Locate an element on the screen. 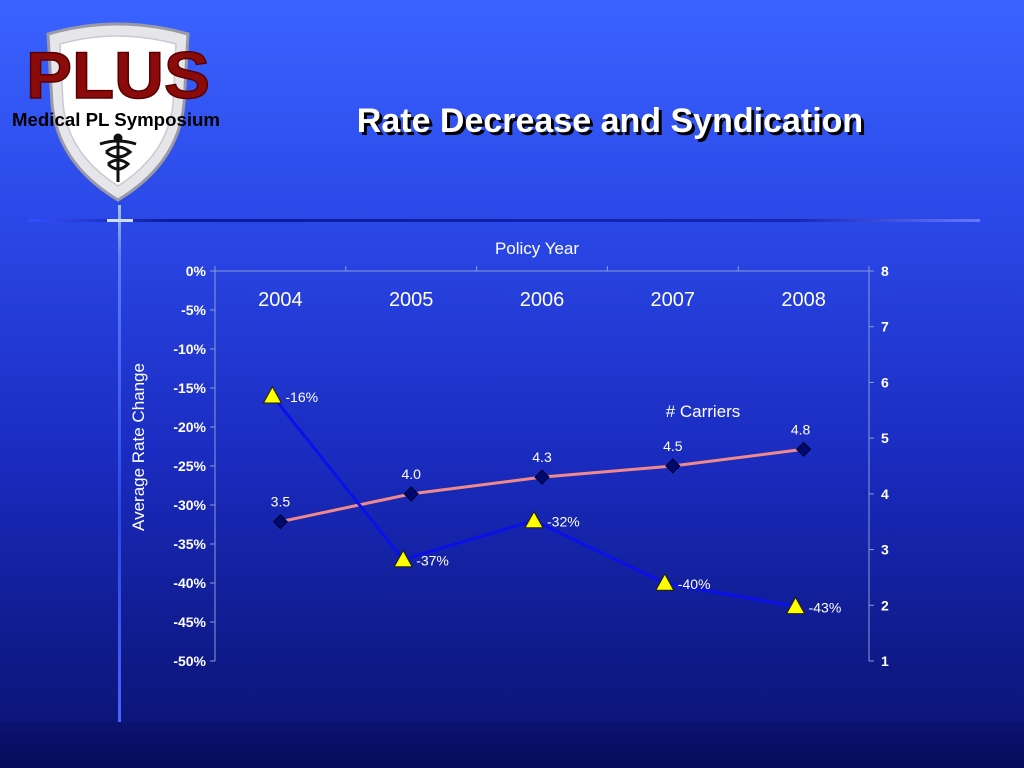 Image resolution: width=1024 pixels, height=768 pixels. rule-cross-highlight is located at coordinates (120, 220).